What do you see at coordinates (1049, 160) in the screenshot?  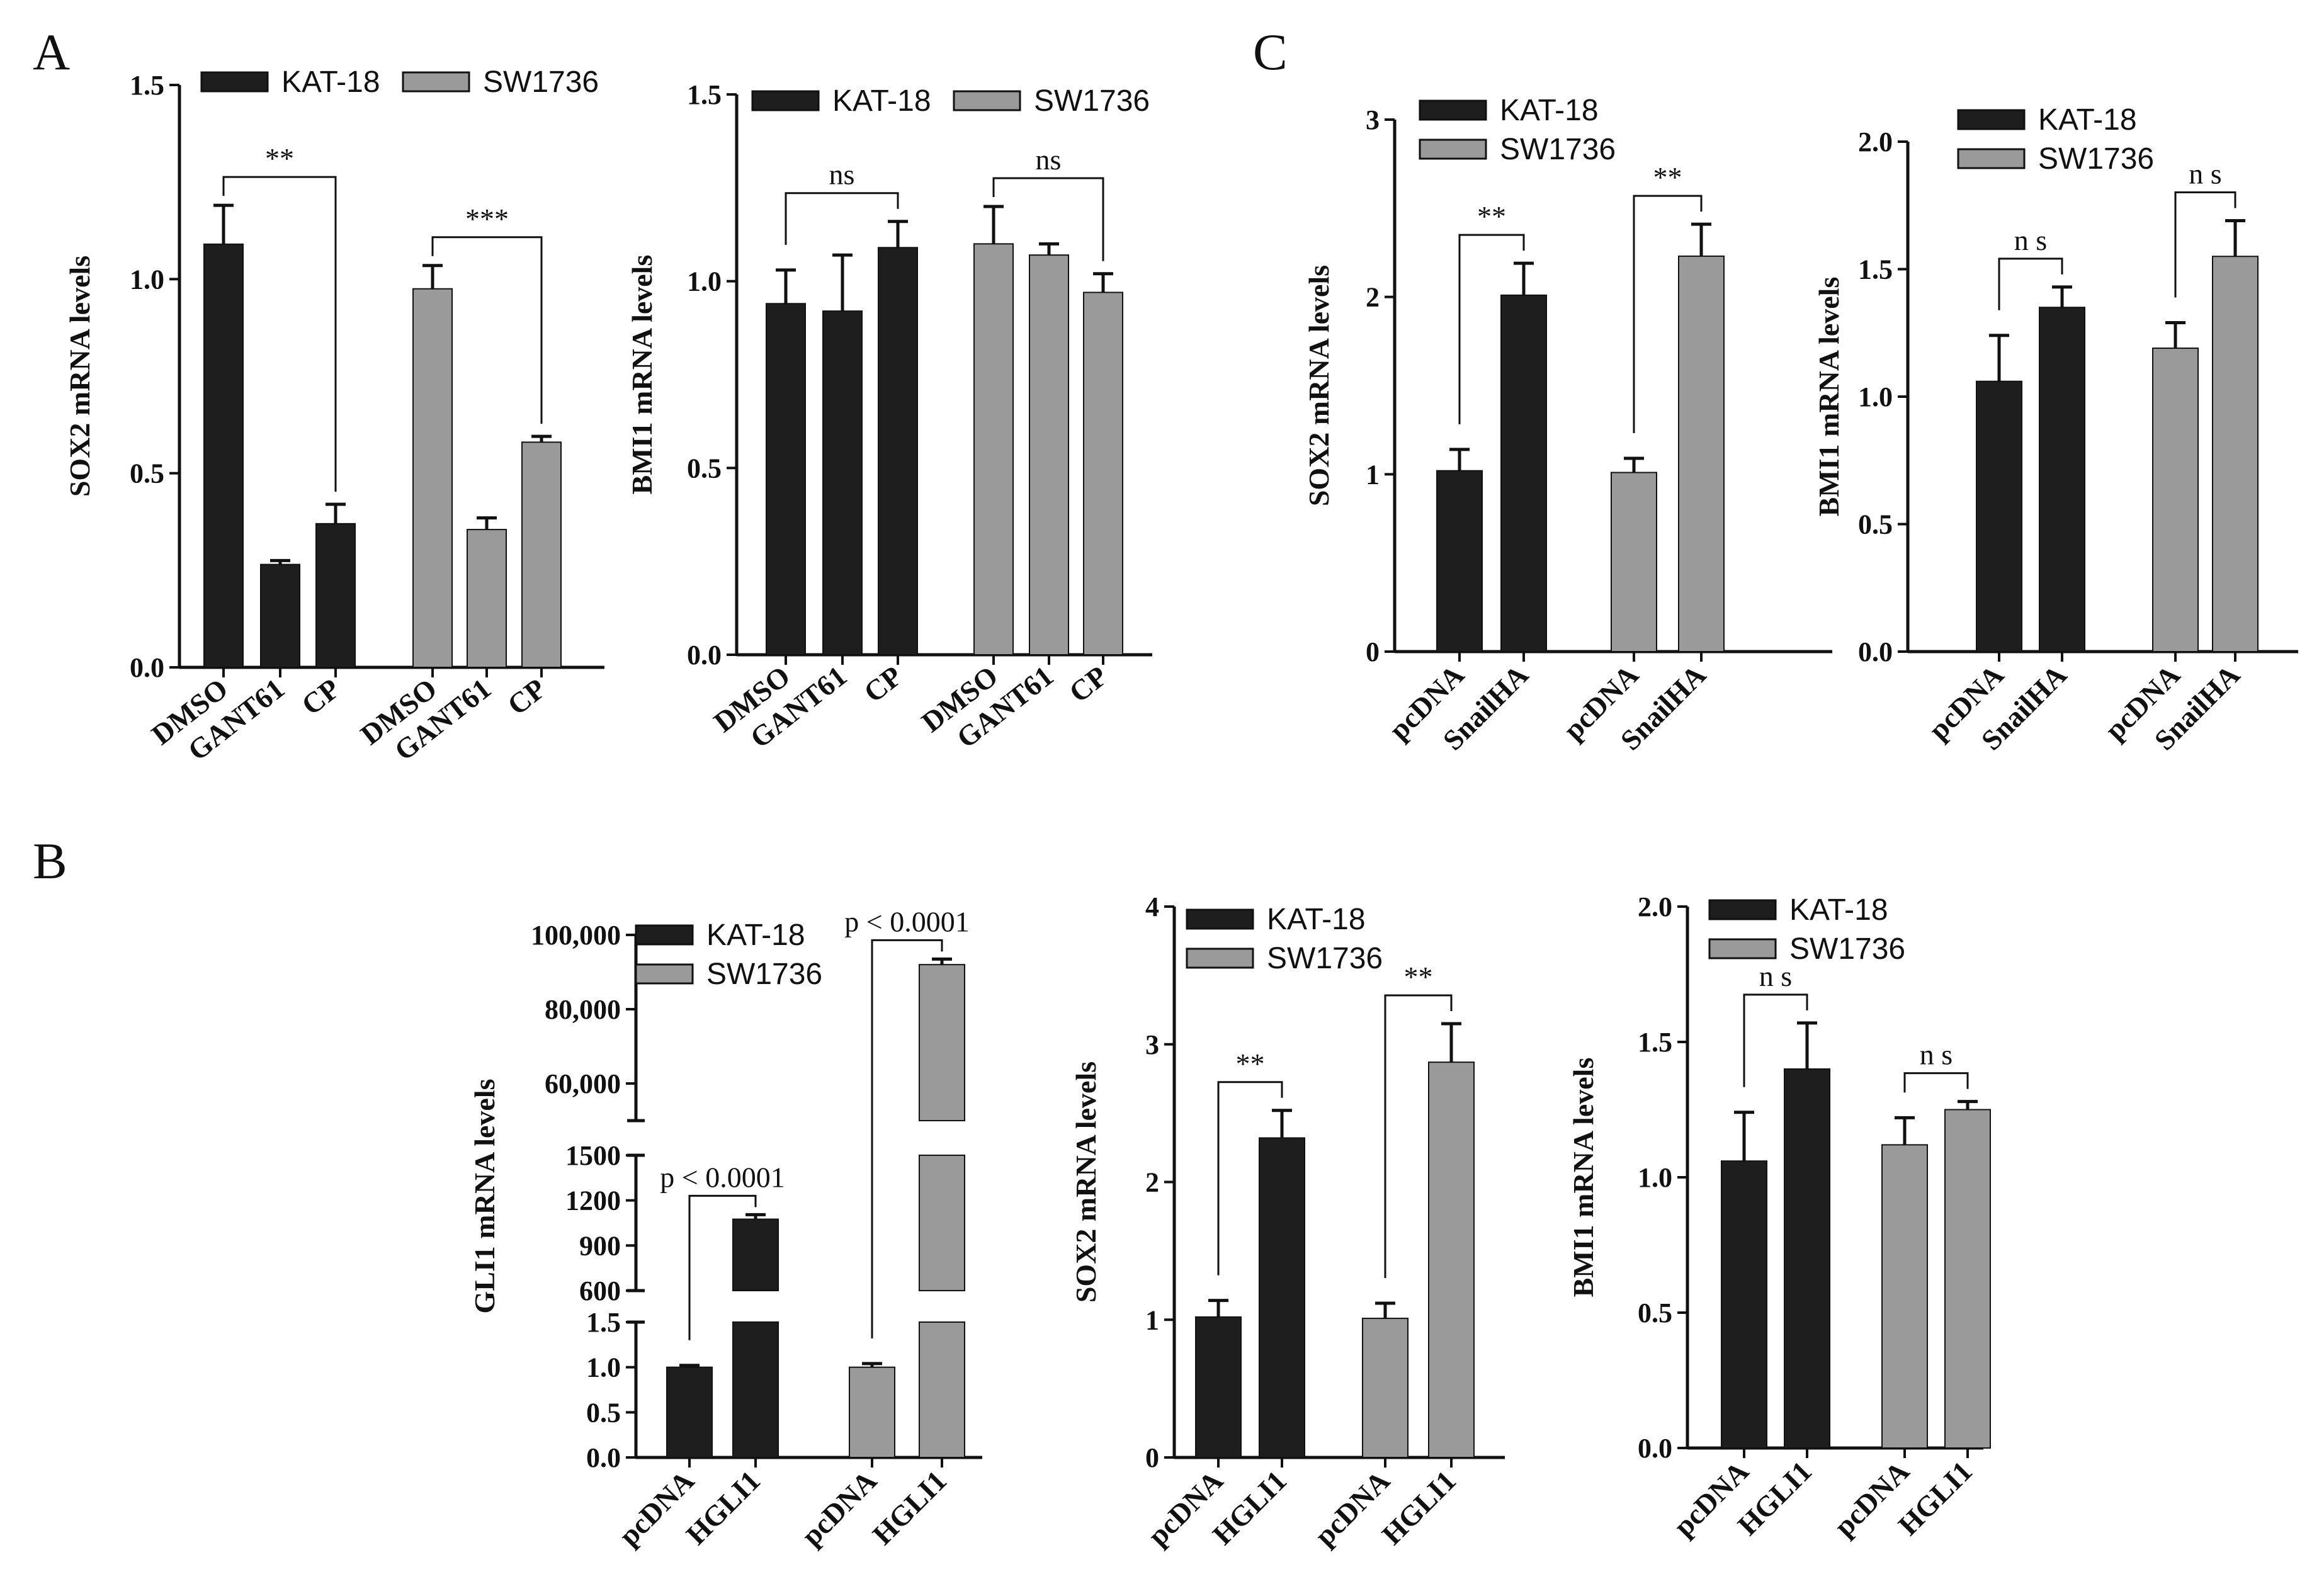 I see `significance-label: ns` at bounding box center [1049, 160].